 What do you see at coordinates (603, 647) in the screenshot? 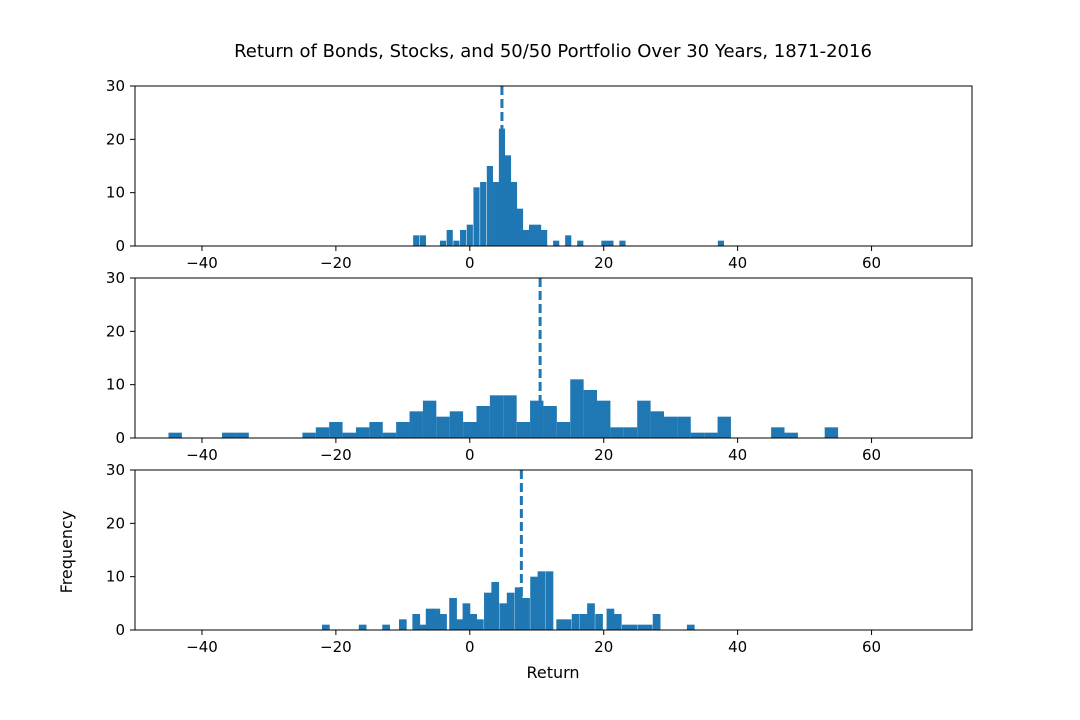
I see `x-tick-label: 20` at bounding box center [603, 647].